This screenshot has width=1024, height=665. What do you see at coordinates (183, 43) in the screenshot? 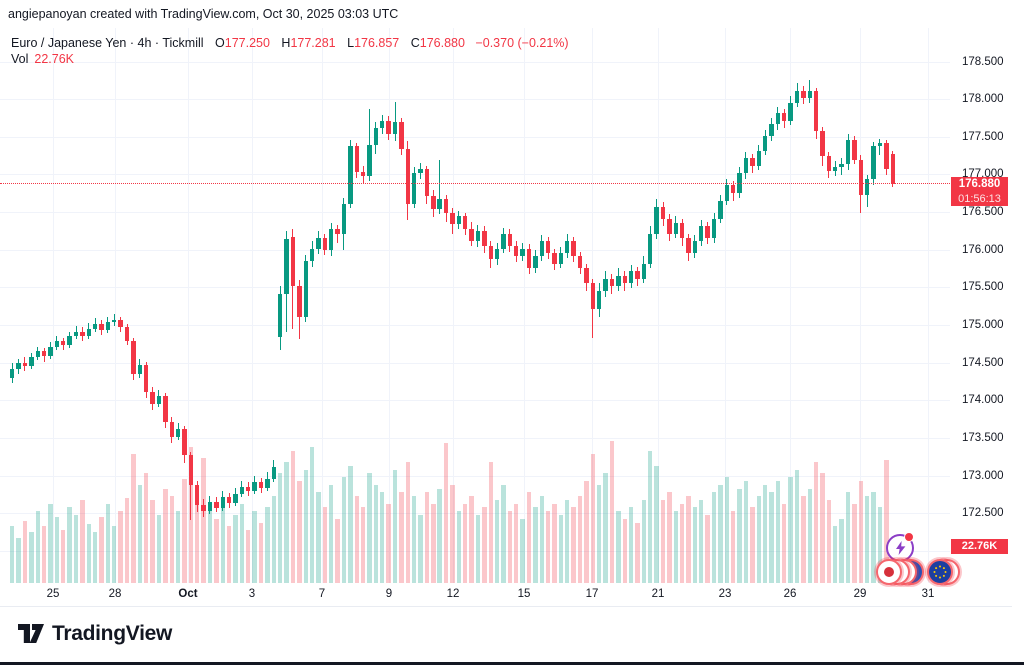
I see `broker-label: Tickmill` at bounding box center [183, 43].